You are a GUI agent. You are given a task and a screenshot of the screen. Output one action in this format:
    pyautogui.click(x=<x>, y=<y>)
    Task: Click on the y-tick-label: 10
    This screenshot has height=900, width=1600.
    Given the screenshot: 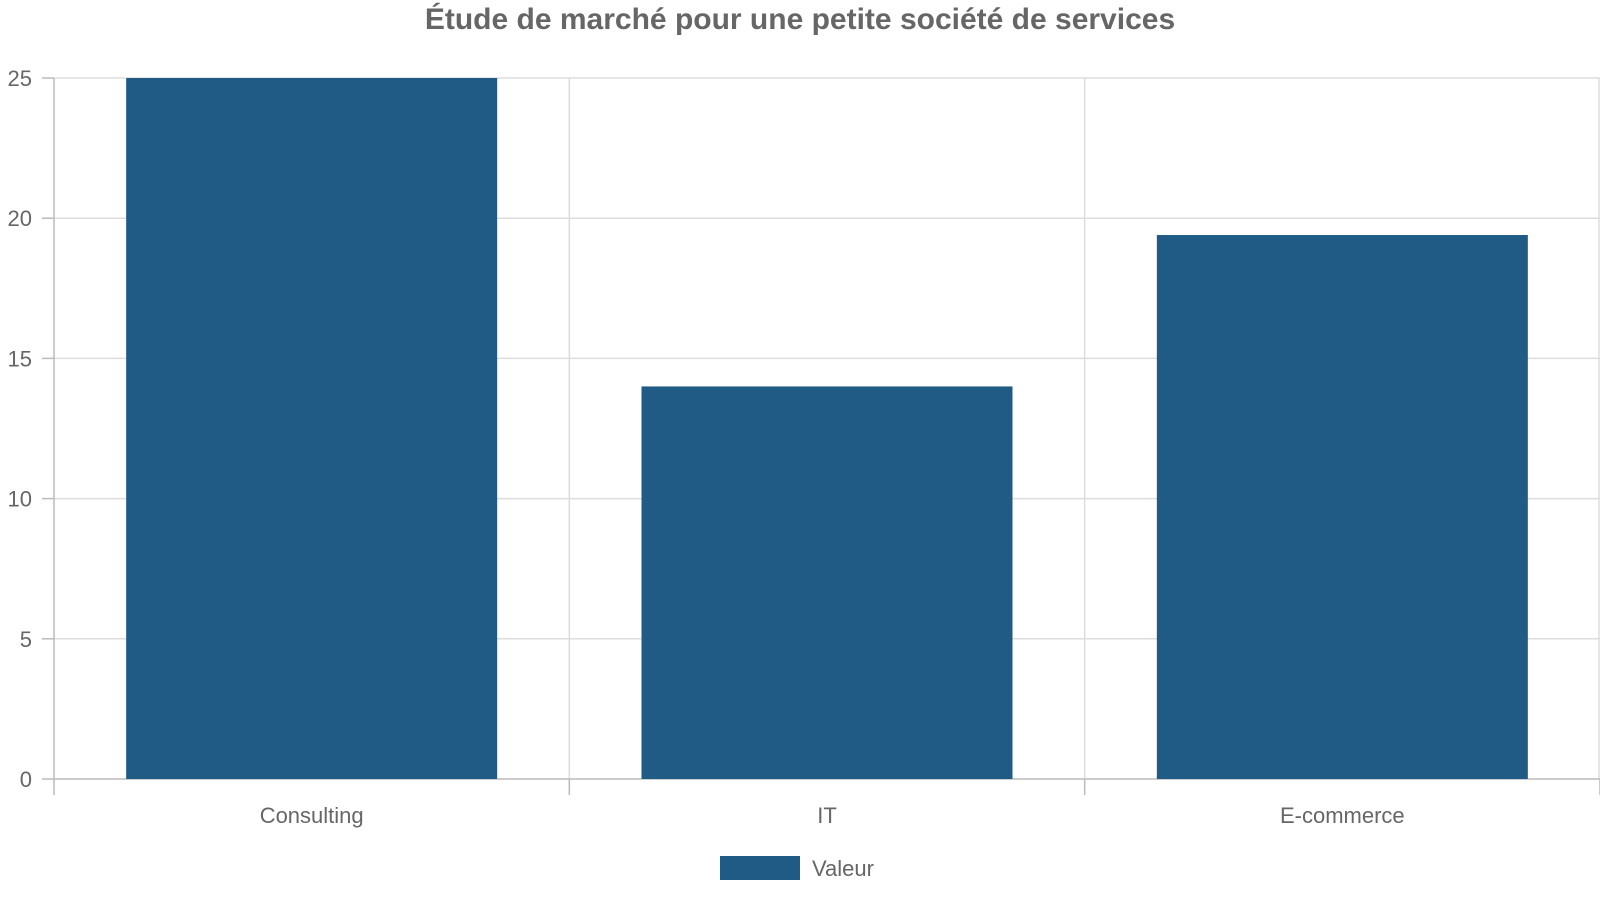 What is the action you would take?
    pyautogui.click(x=20, y=499)
    